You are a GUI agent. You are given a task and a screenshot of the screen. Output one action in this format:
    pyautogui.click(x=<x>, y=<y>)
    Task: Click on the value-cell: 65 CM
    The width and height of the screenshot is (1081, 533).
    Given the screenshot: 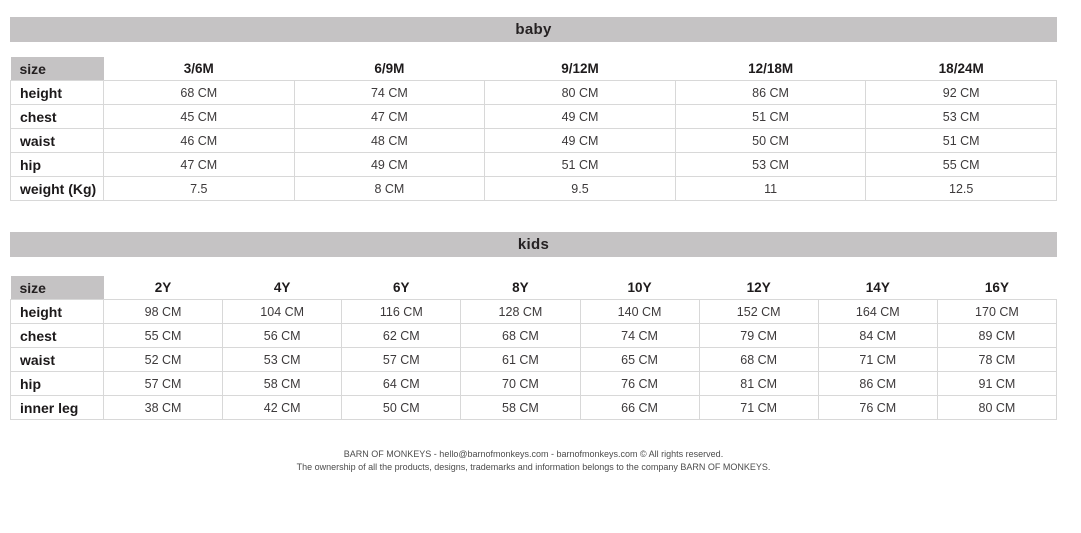 What is the action you would take?
    pyautogui.click(x=639, y=359)
    